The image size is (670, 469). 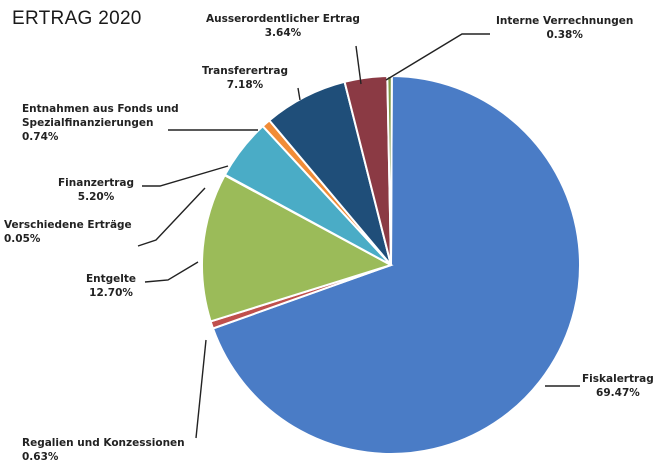 I want to click on leader-line-finanzertrag, so click(x=185, y=176).